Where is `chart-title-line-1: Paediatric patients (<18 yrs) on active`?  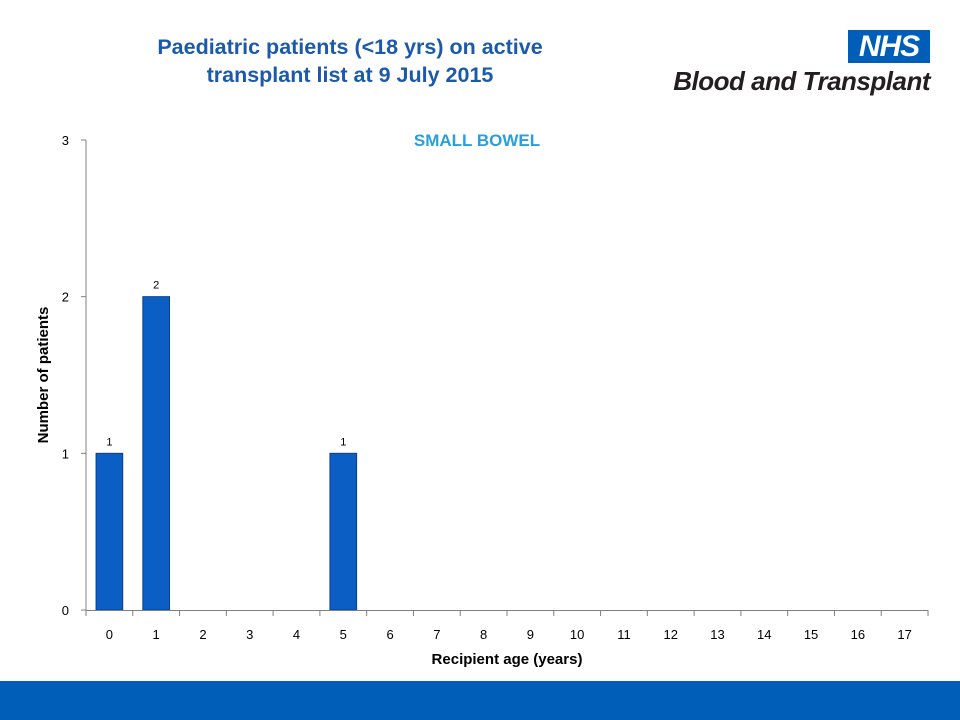 chart-title-line-1: Paediatric patients (<18 yrs) on active is located at coordinates (350, 47).